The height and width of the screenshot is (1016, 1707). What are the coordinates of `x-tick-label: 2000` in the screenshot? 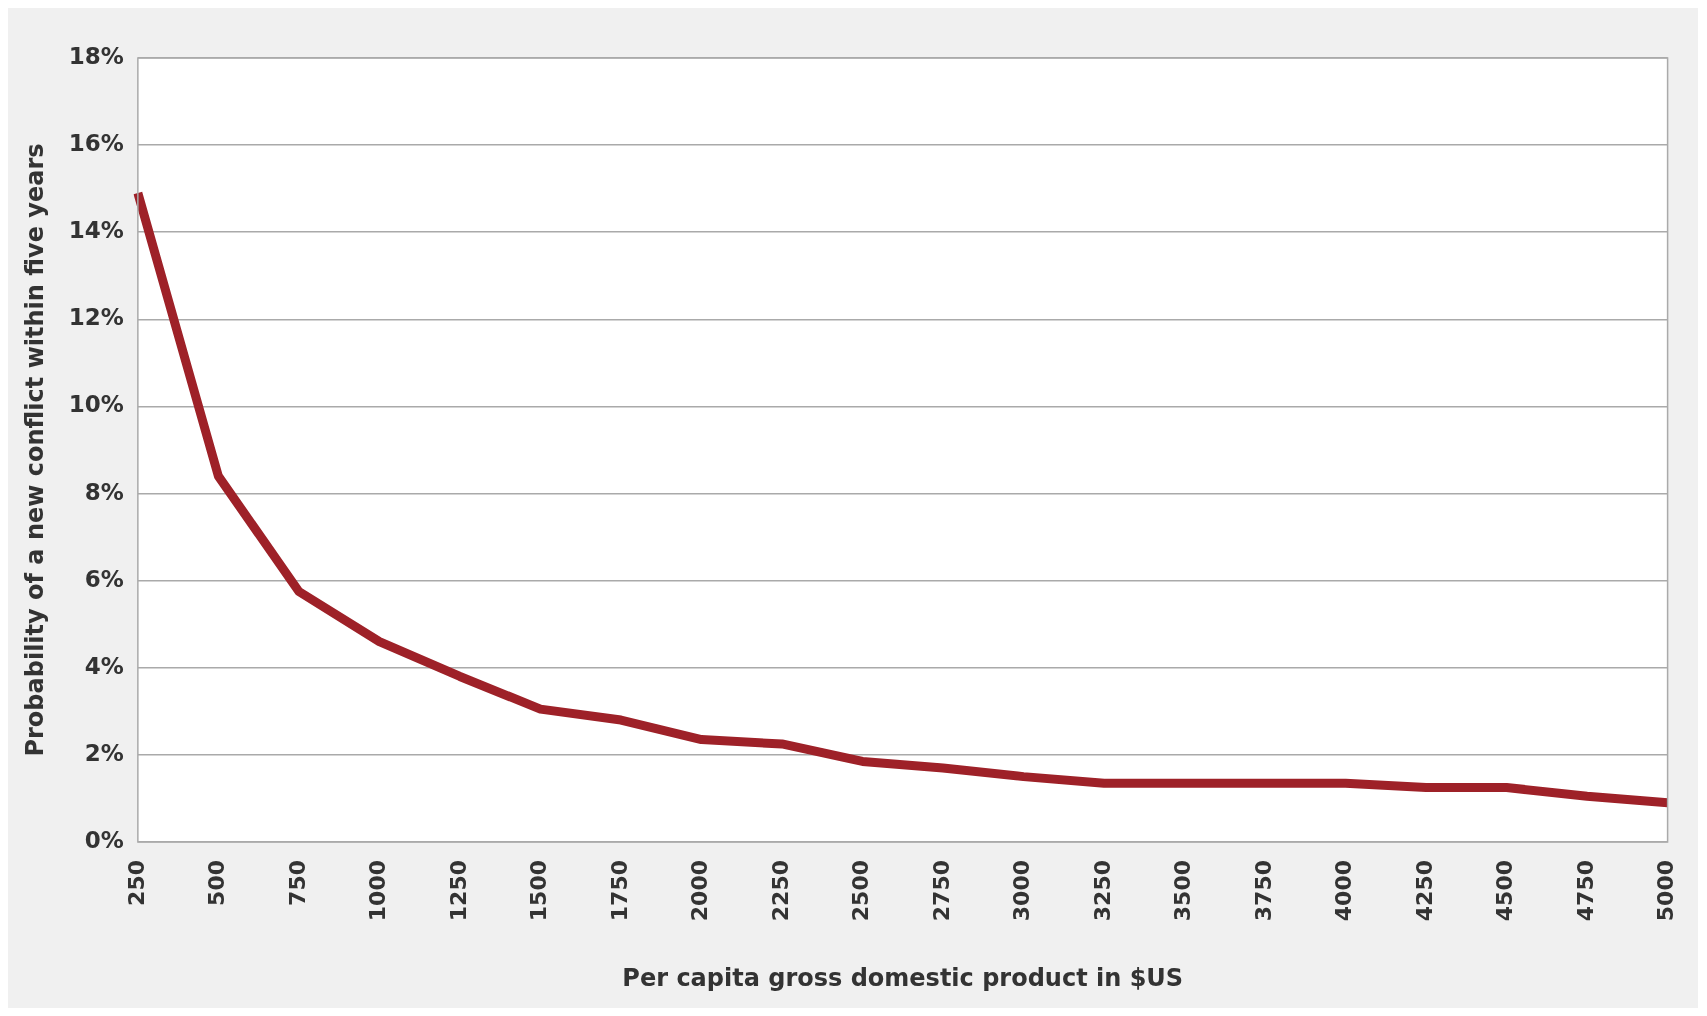 It's located at (700, 890).